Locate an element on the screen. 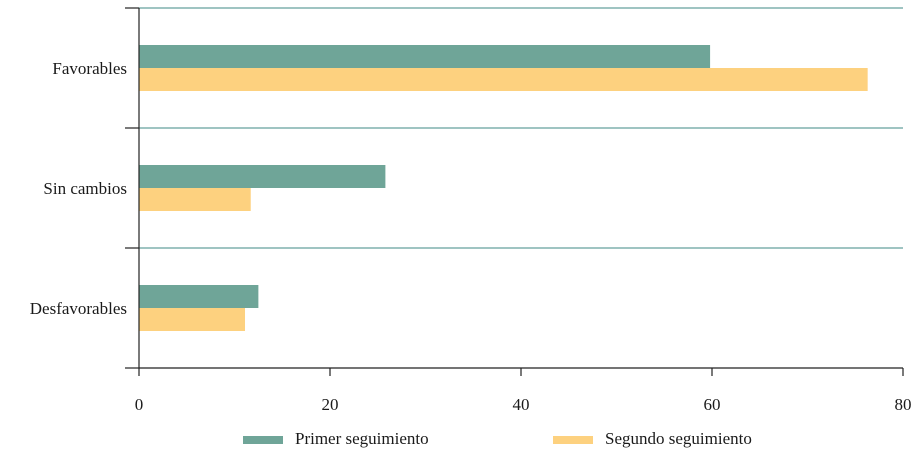 This screenshot has width=914, height=450. category-labels: Favorables Sin cambios Desfavorables is located at coordinates (78, 188).